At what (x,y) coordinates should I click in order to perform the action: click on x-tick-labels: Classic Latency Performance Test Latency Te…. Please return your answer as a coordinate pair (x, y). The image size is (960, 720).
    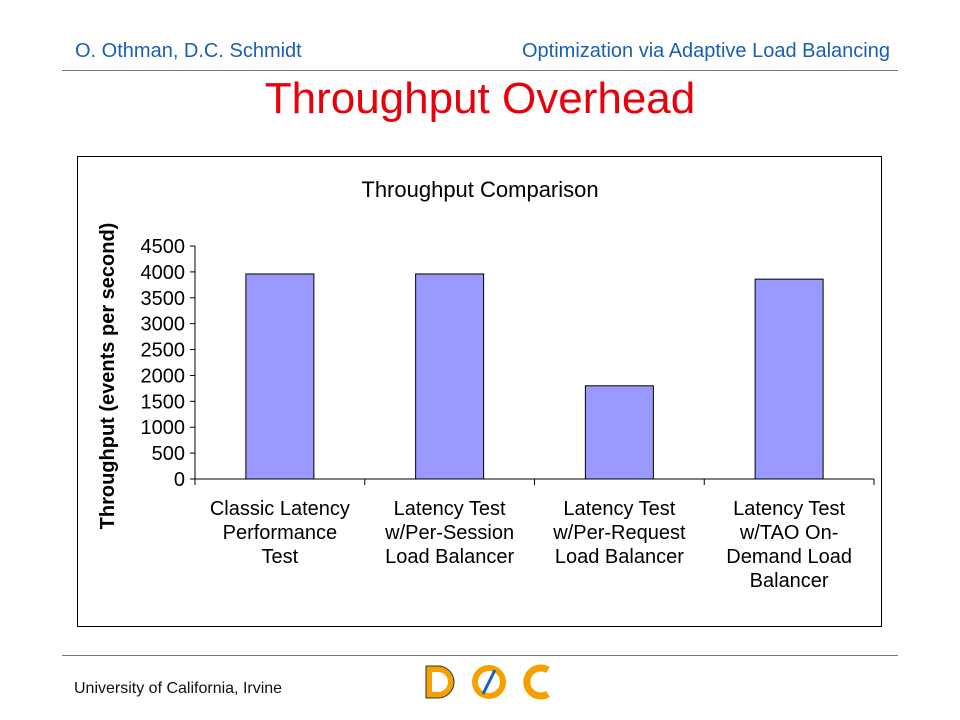
    Looking at the image, I should click on (534, 535).